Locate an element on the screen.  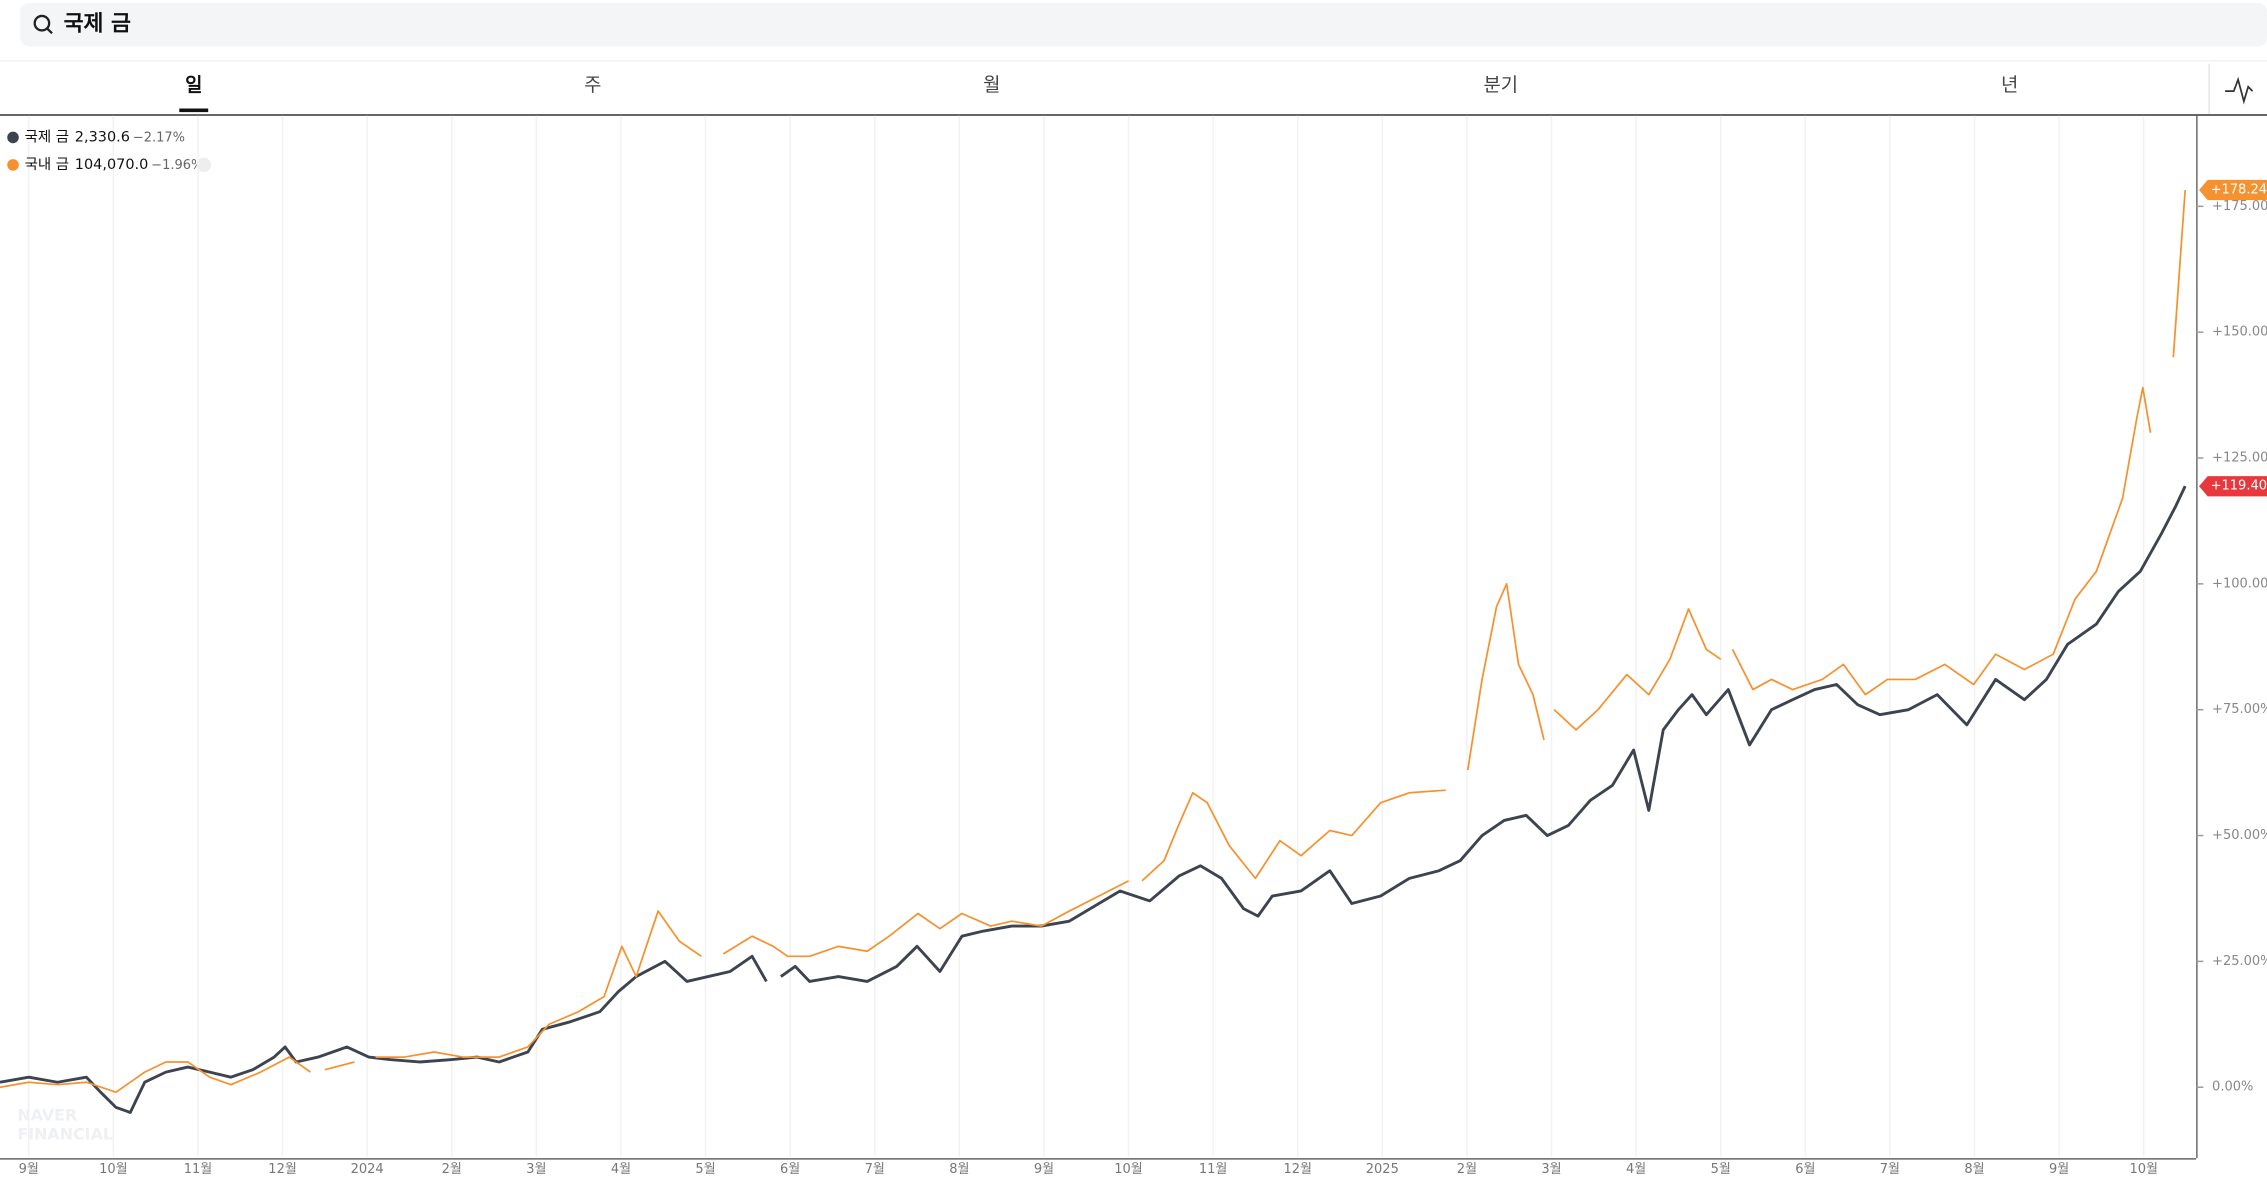
tab: 분기 is located at coordinates (1500, 85).